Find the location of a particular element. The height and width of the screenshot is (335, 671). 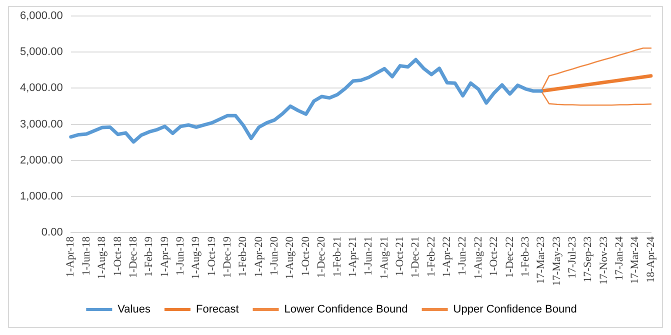

x-tick-label: 1-Dec-20 is located at coordinates (322, 257).